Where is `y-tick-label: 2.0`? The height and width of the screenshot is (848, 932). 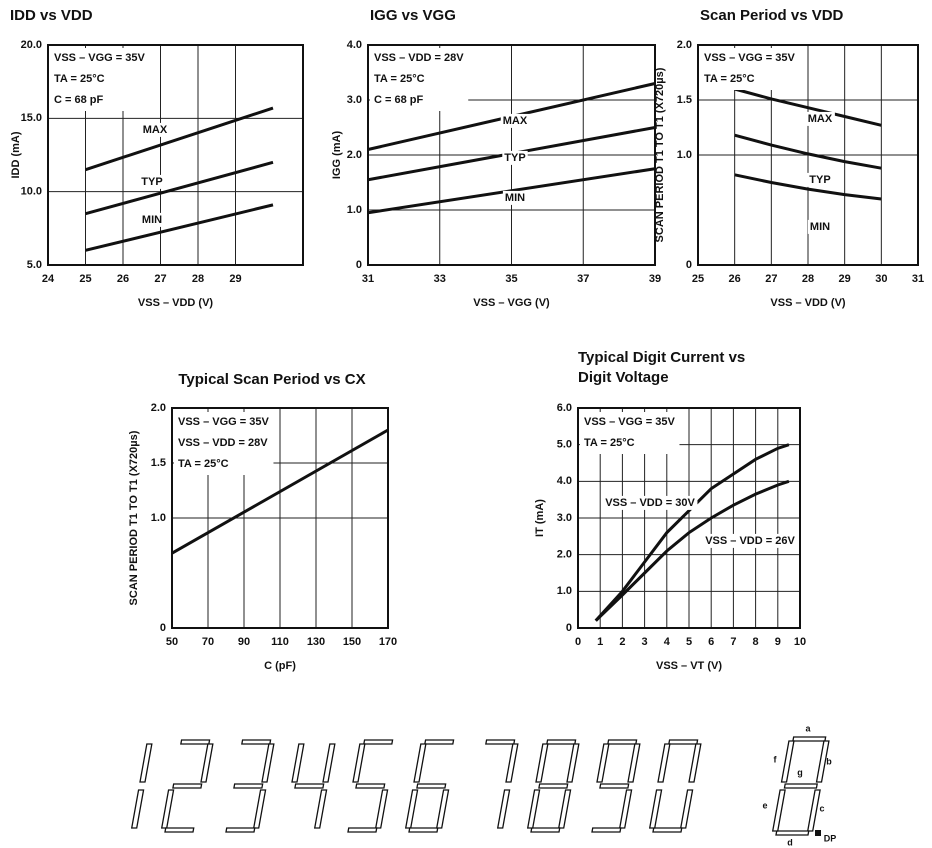
y-tick-label: 2.0 is located at coordinates (354, 155).